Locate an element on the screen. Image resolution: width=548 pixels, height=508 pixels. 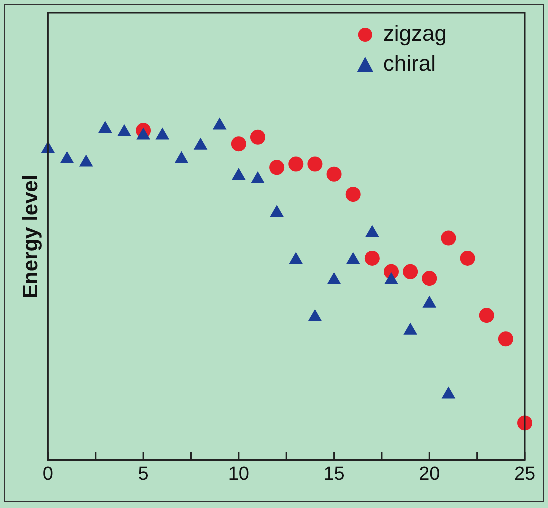
legend-label: zigzag is located at coordinates (415, 33).